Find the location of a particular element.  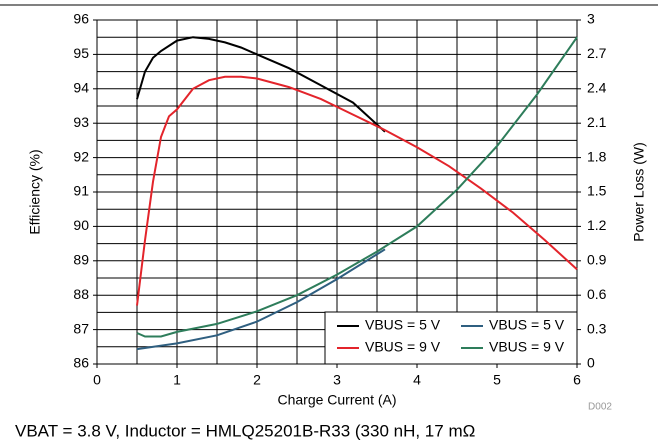

y-tick-label: 89 is located at coordinates (81, 260).